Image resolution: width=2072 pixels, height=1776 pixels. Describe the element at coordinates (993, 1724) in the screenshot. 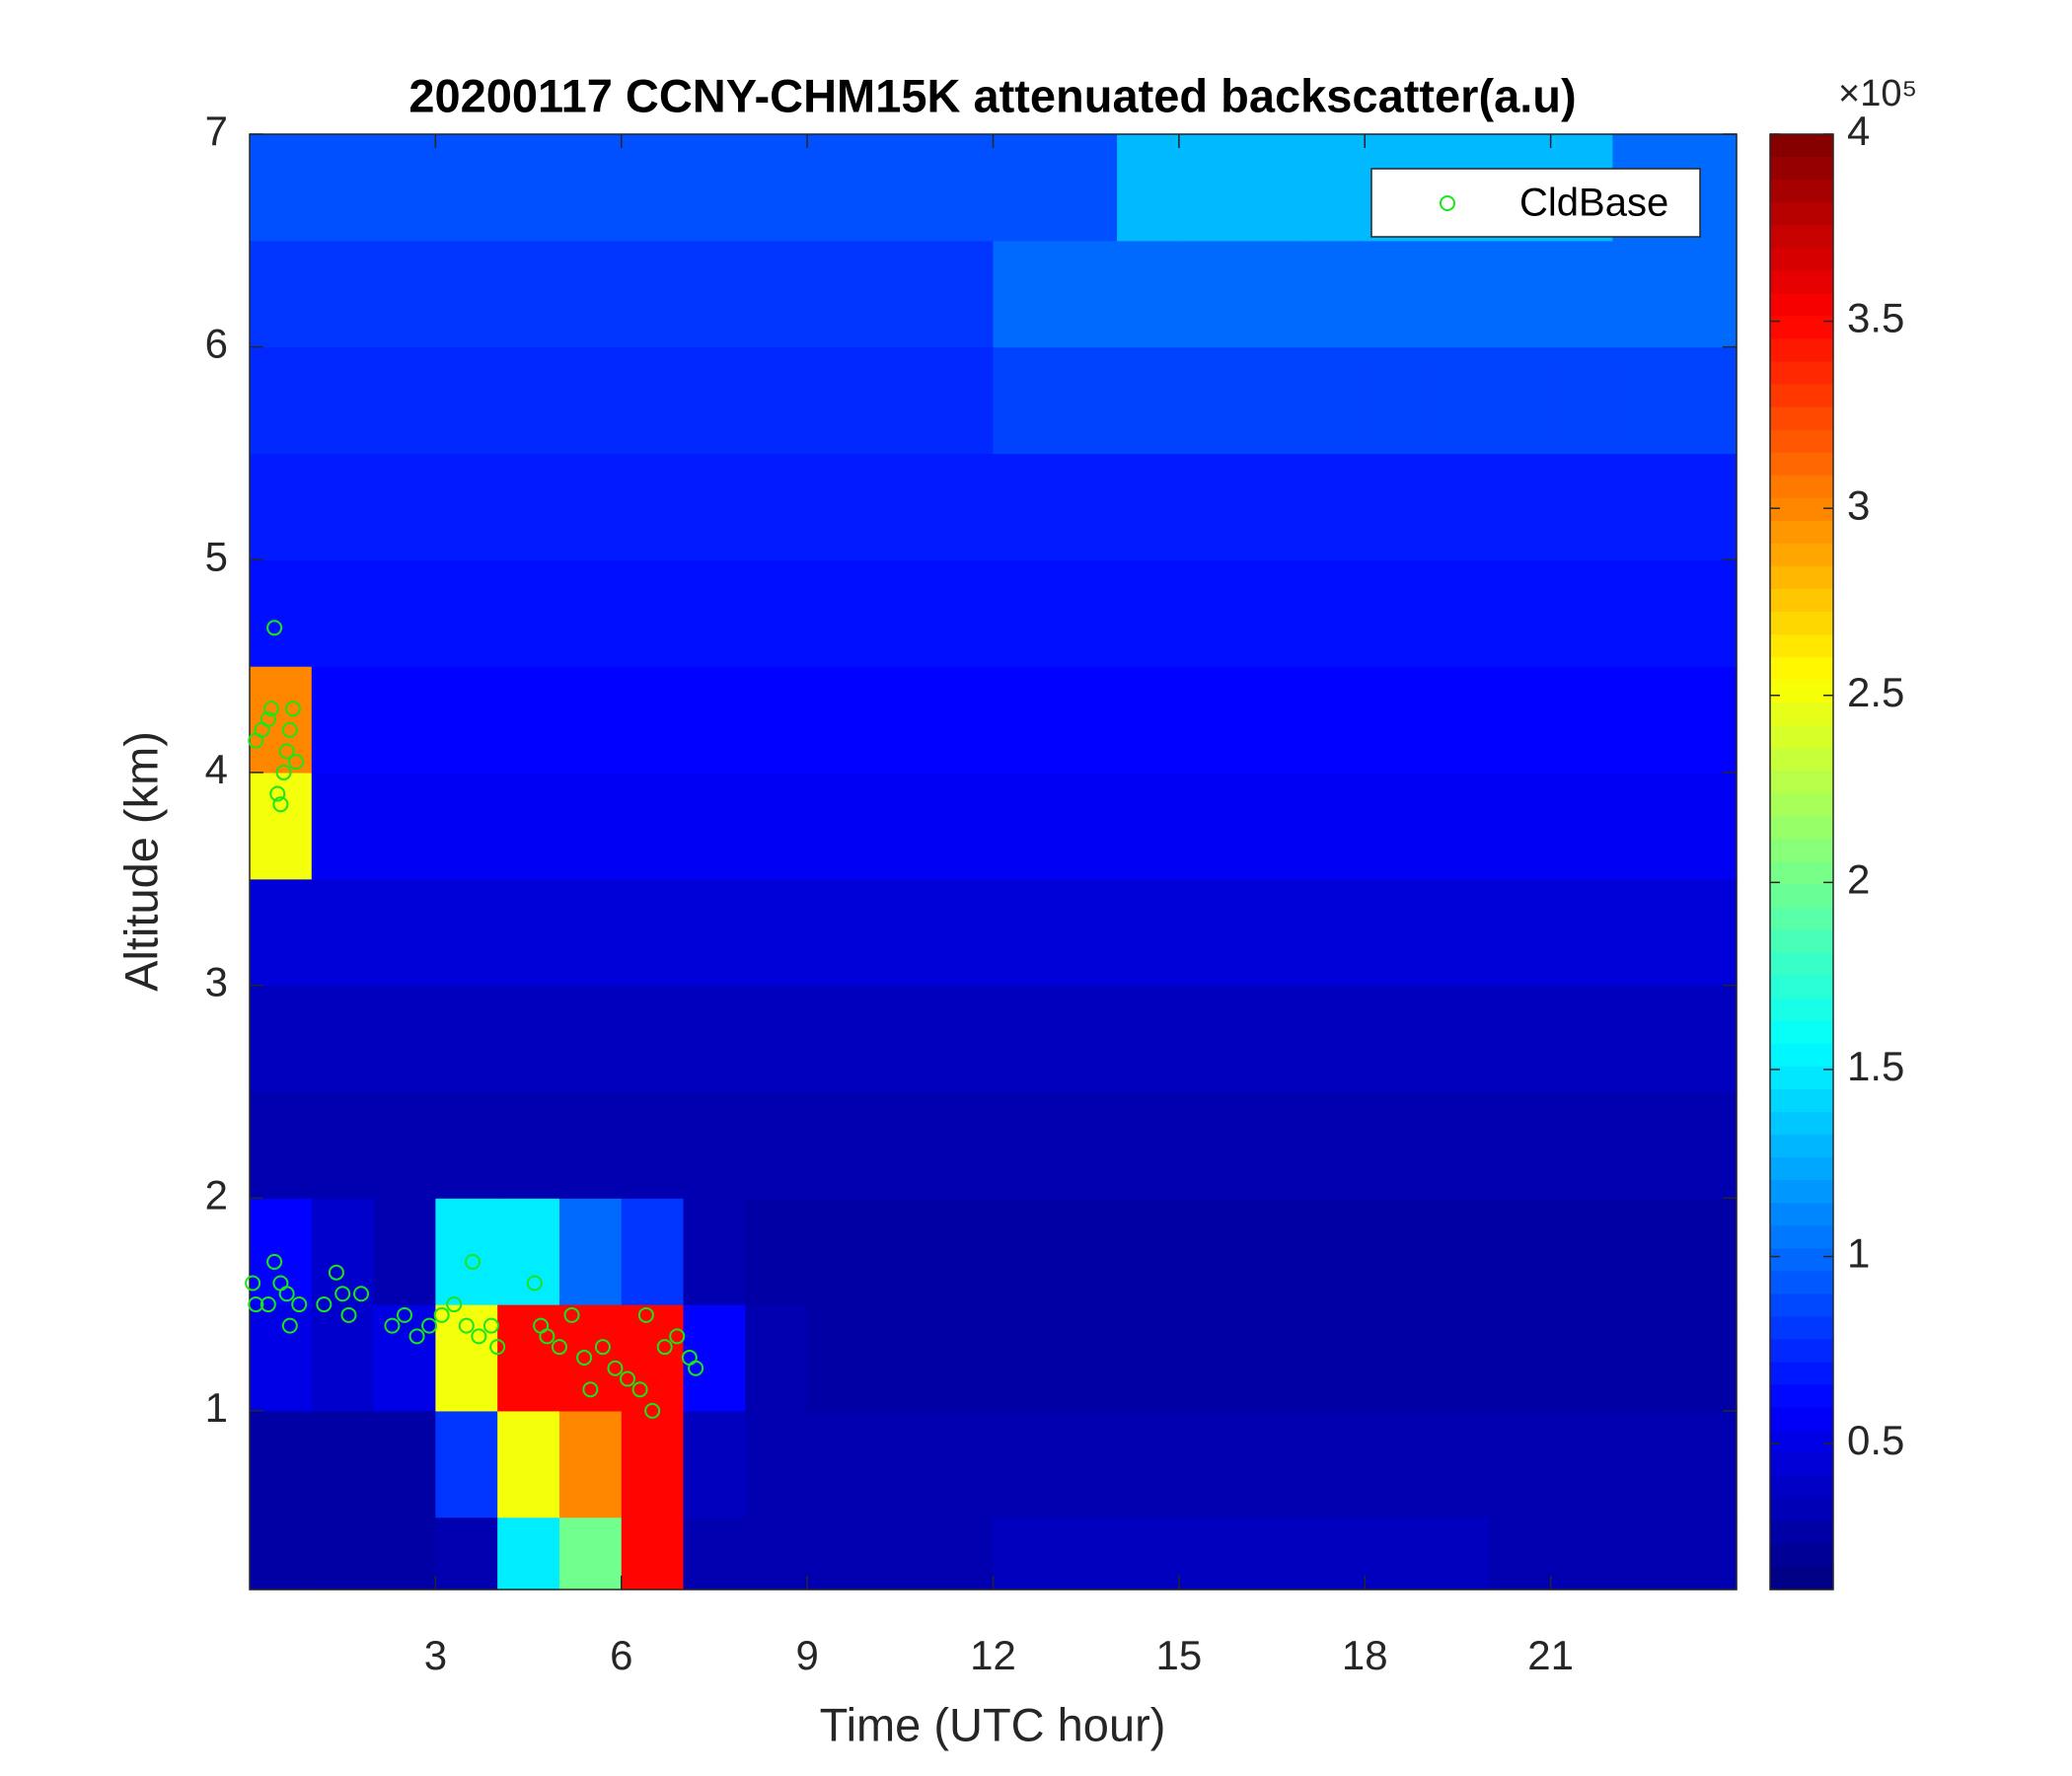

I see `x-axis-label: Time (UTC hour)` at that location.